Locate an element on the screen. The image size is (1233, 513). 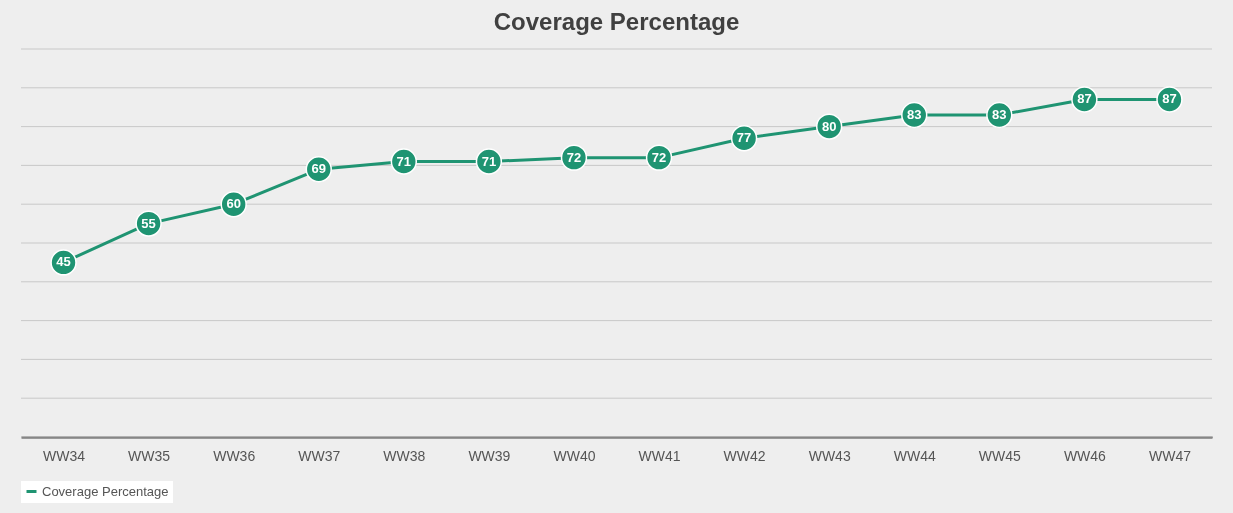
x-tick-label: WW38 is located at coordinates (404, 455).